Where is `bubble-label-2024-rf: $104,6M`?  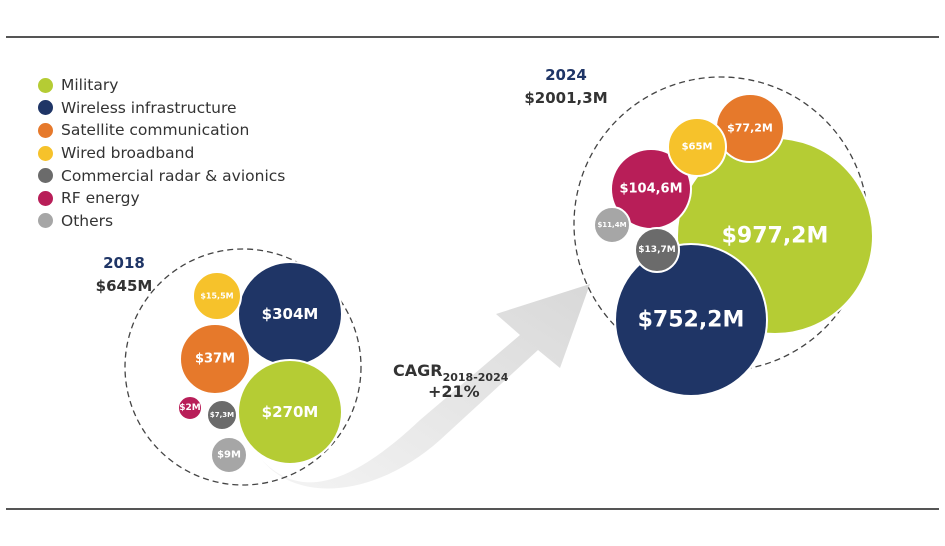
bubble-label-2024-rf: $104,6M is located at coordinates (650, 189).